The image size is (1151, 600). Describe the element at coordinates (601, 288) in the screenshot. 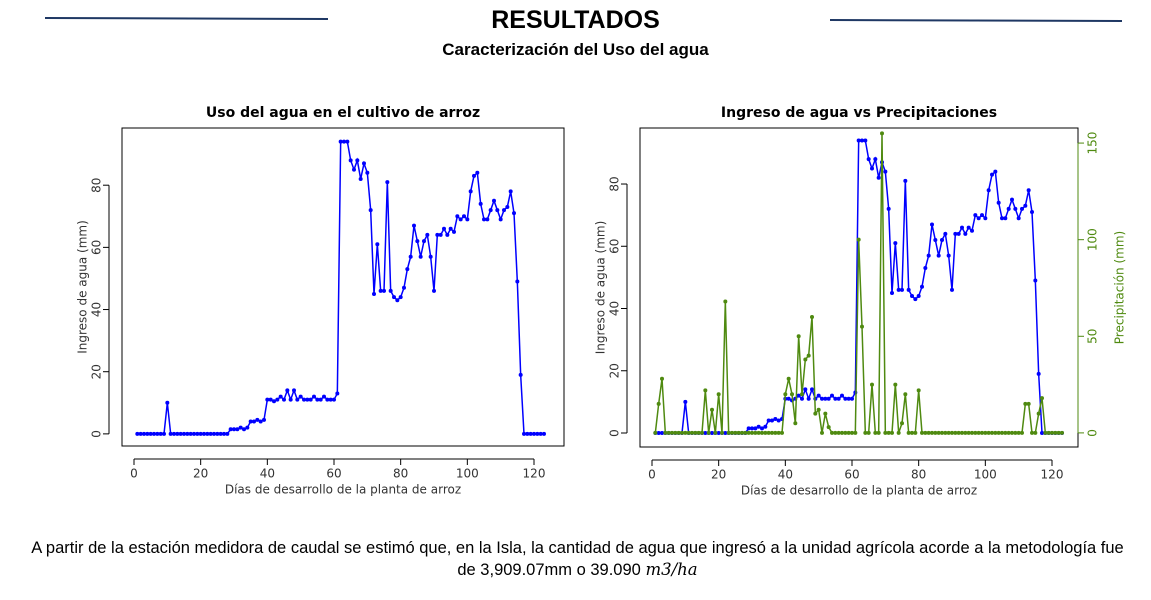

I see `y-axis-label: Ingreso de agua (mm)` at that location.